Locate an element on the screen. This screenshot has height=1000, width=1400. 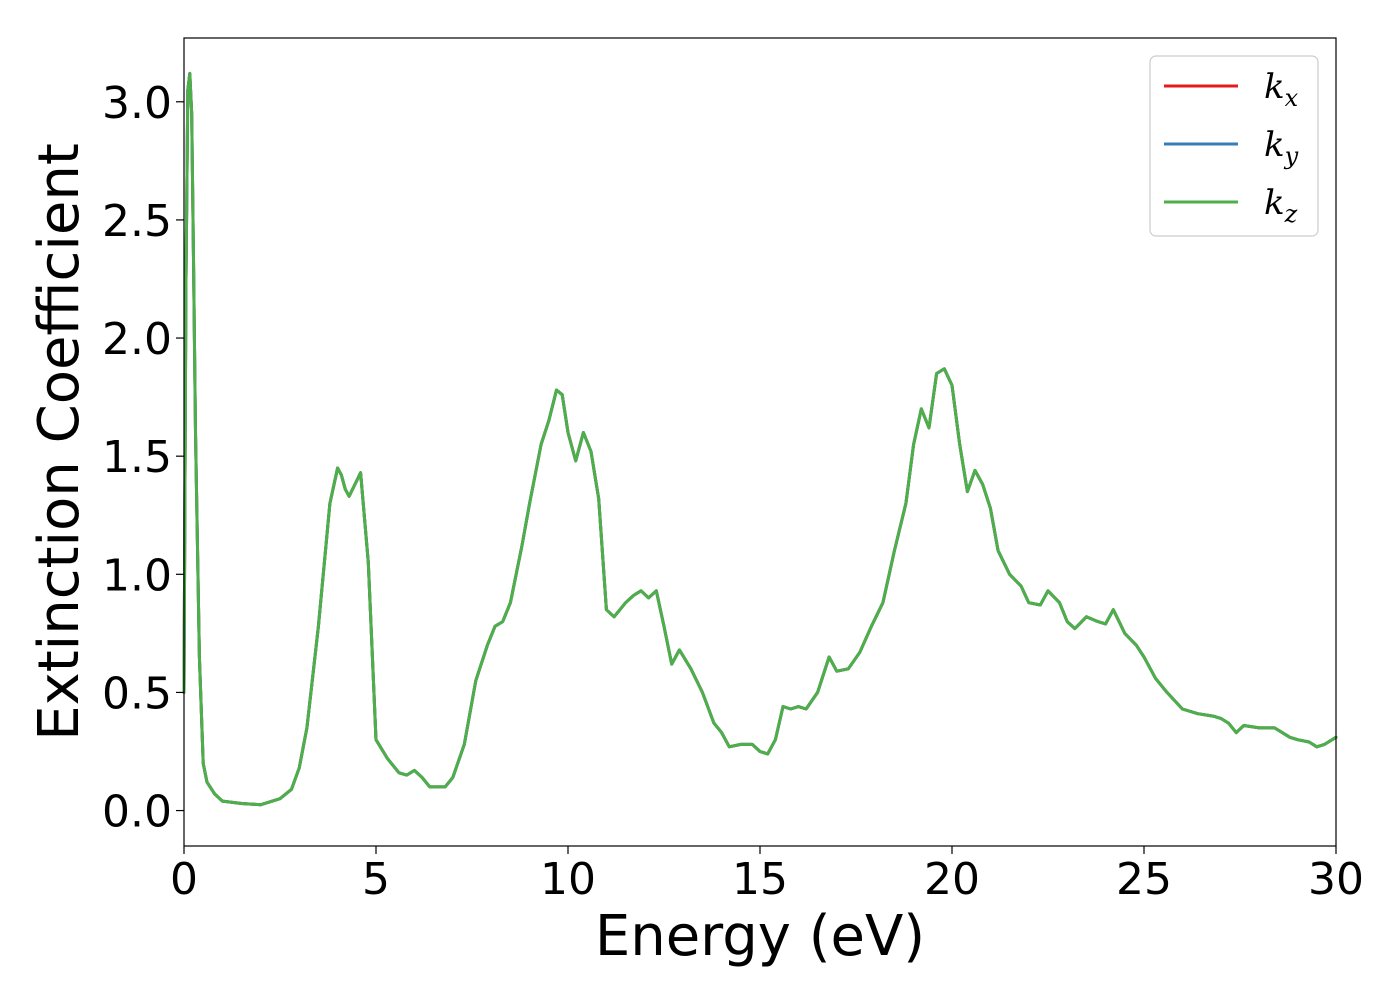
legend-box is located at coordinates (1234, 146).